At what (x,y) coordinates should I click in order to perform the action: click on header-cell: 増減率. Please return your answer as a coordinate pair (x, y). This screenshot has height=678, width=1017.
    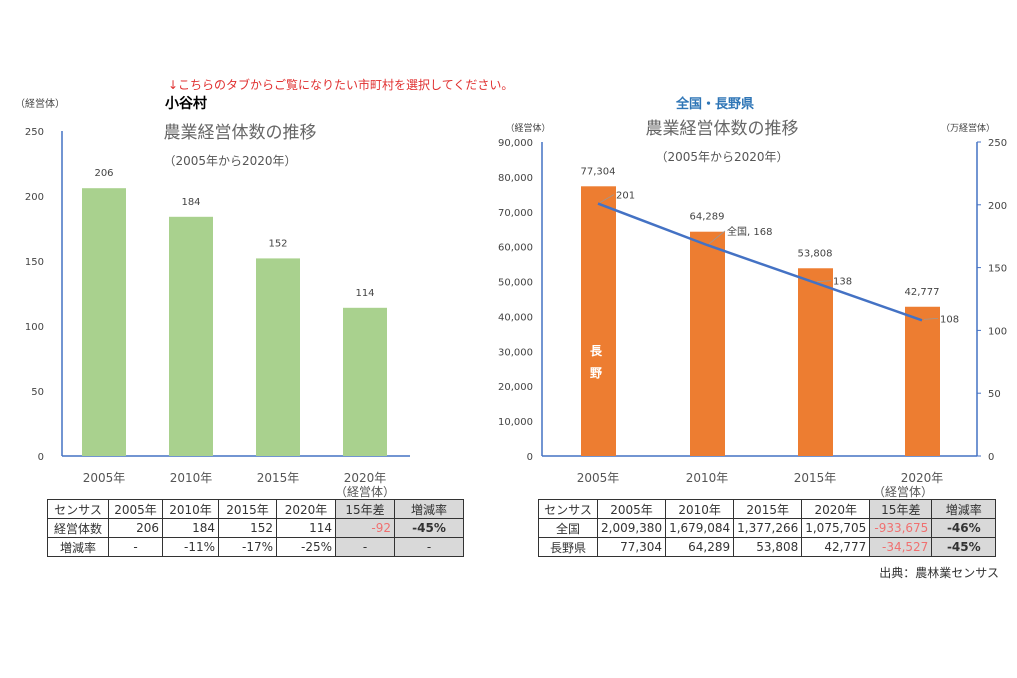
    Looking at the image, I should click on (964, 509).